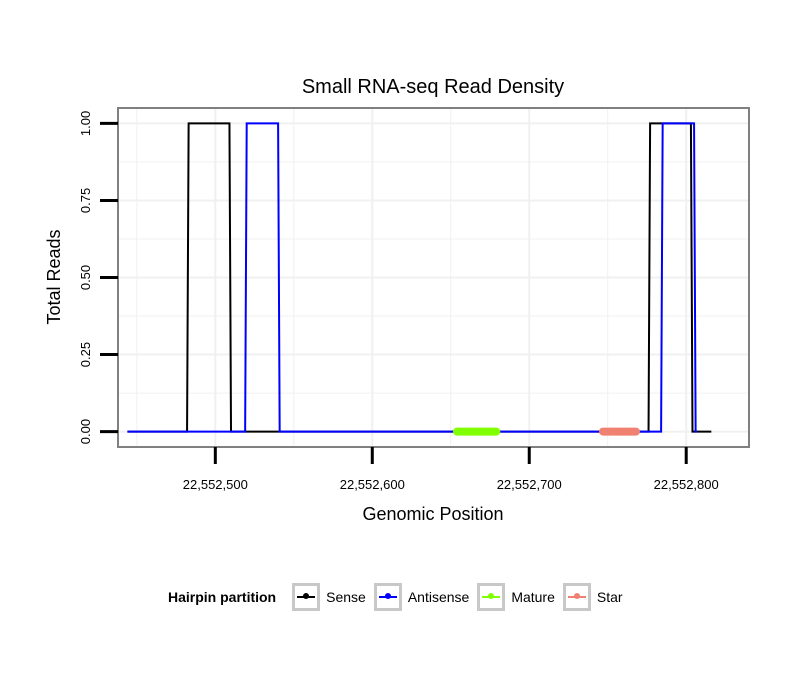 This screenshot has height=690, width=810. What do you see at coordinates (438, 597) in the screenshot?
I see `legend-label-antisense: Antisense` at bounding box center [438, 597].